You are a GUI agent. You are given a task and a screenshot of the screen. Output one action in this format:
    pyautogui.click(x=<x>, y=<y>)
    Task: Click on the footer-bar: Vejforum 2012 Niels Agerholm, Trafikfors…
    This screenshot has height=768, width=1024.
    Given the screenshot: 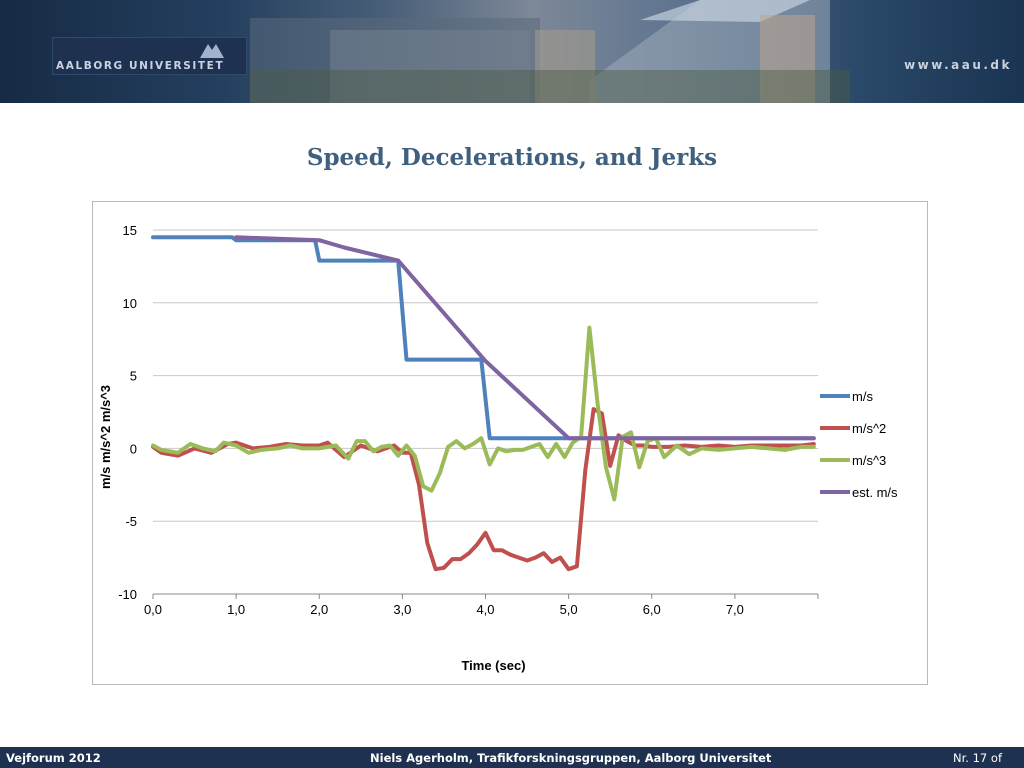 What is the action you would take?
    pyautogui.click(x=512, y=757)
    